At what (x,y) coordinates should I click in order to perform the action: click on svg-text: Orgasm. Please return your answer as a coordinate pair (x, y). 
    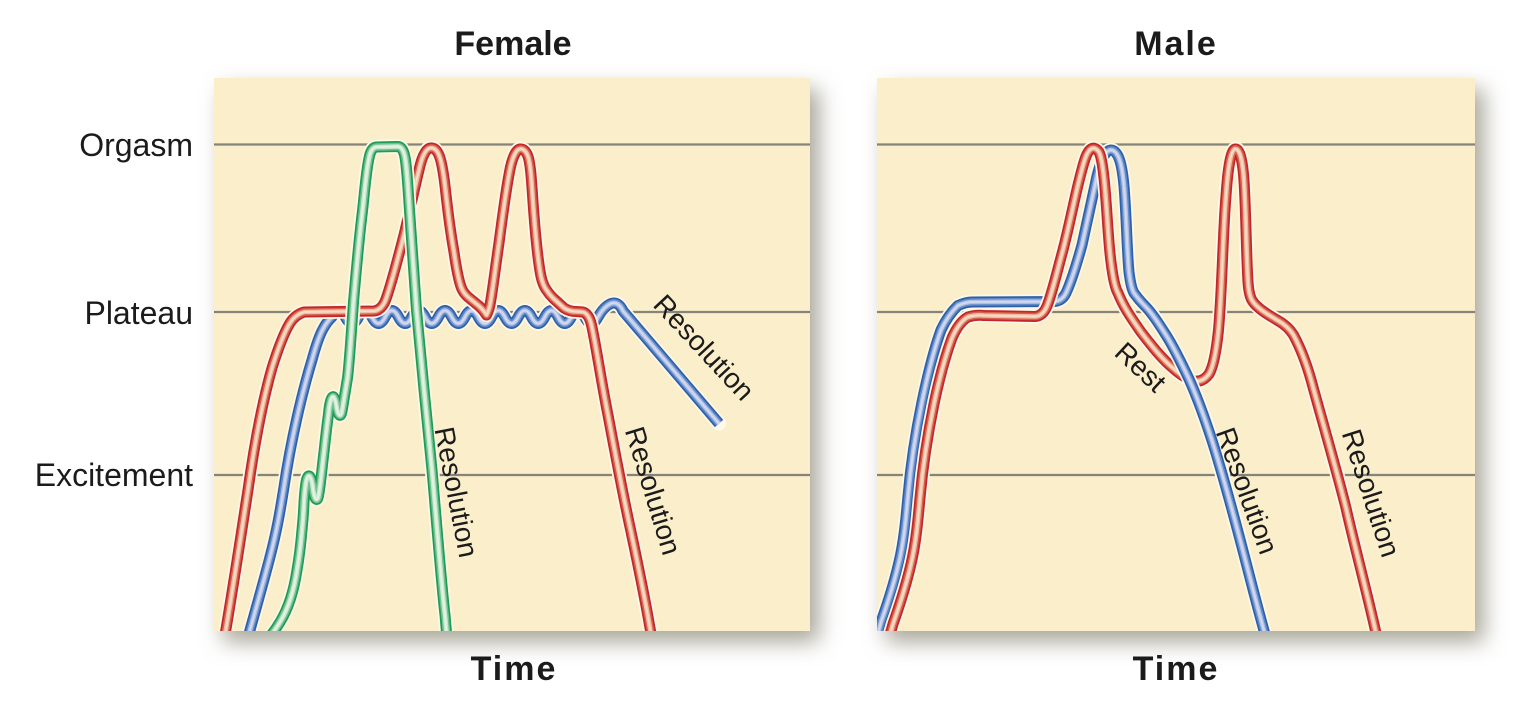
    Looking at the image, I should click on (136, 145).